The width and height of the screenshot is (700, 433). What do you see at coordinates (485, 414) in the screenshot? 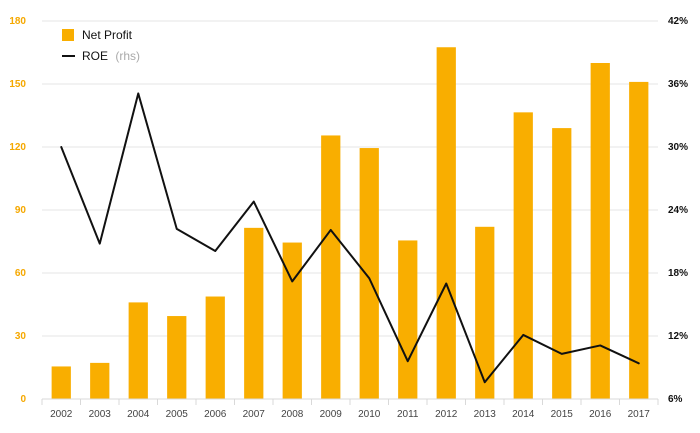
I see `x-tick-label: 2013` at bounding box center [485, 414].